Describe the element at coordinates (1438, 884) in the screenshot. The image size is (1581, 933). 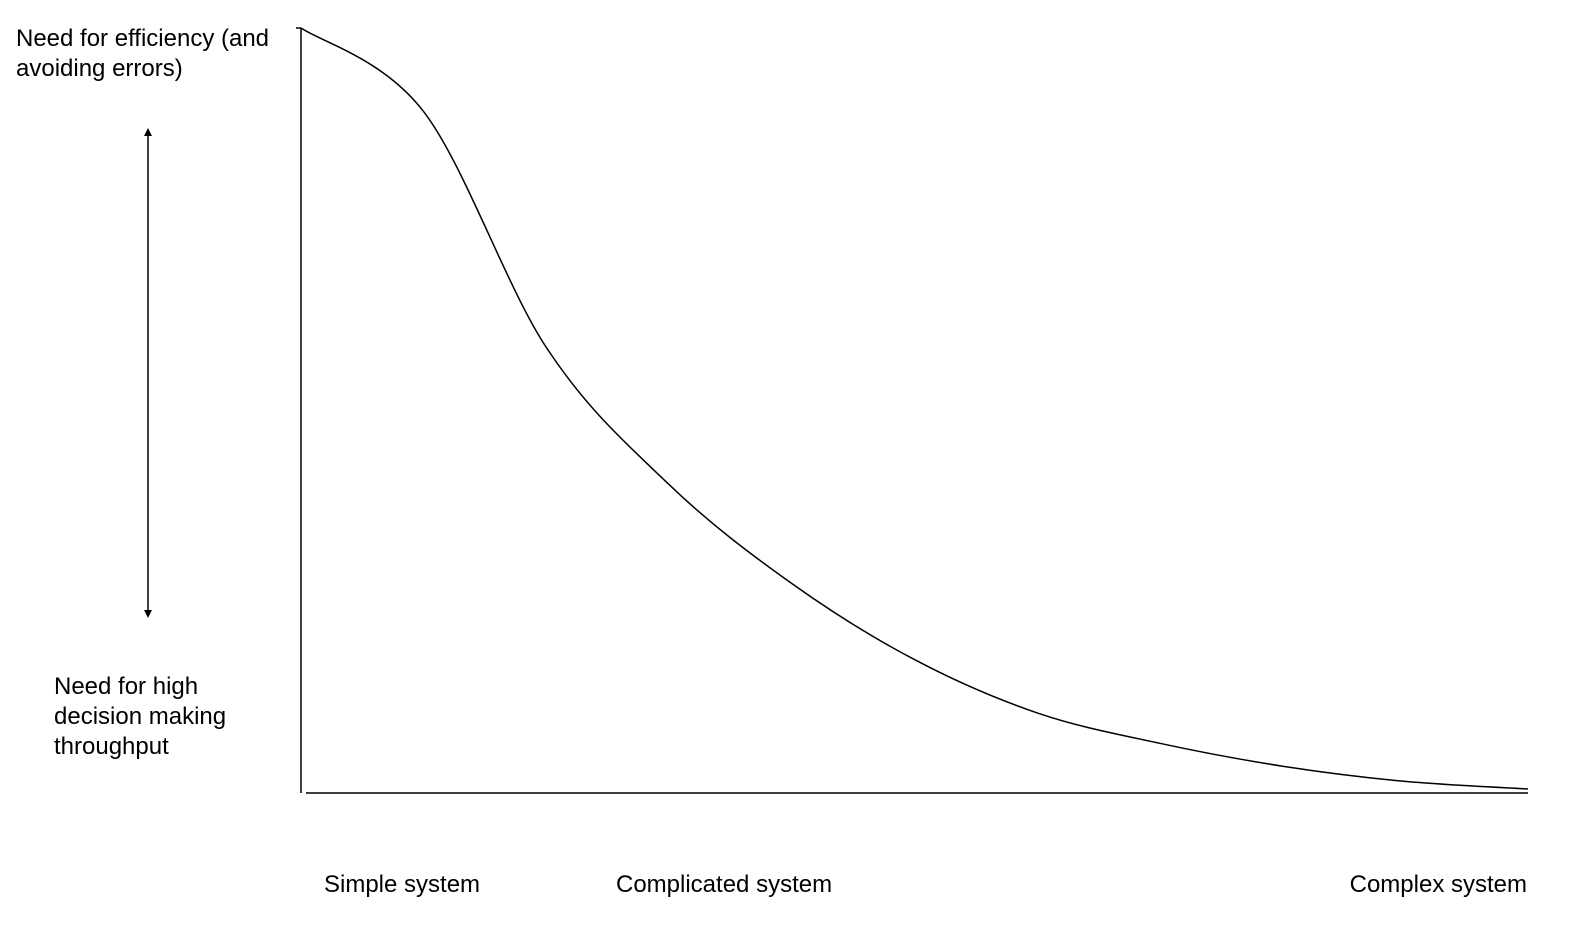
I see `x-category-complex-system: Complex system` at that location.